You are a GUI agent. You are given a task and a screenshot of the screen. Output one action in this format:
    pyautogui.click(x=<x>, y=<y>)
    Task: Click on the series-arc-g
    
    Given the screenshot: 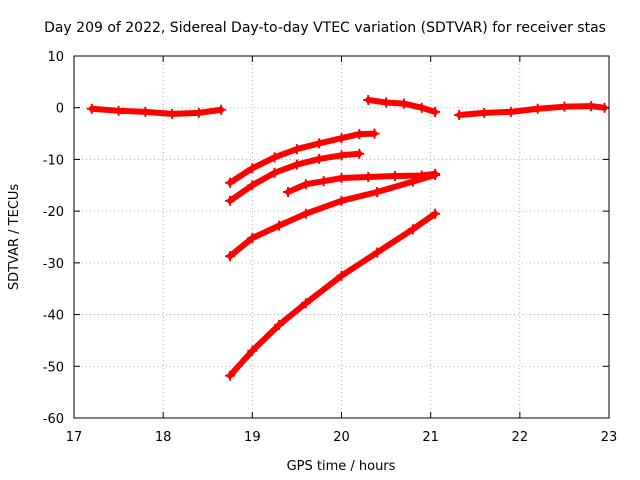 What is the action you would take?
    pyautogui.click(x=333, y=215)
    